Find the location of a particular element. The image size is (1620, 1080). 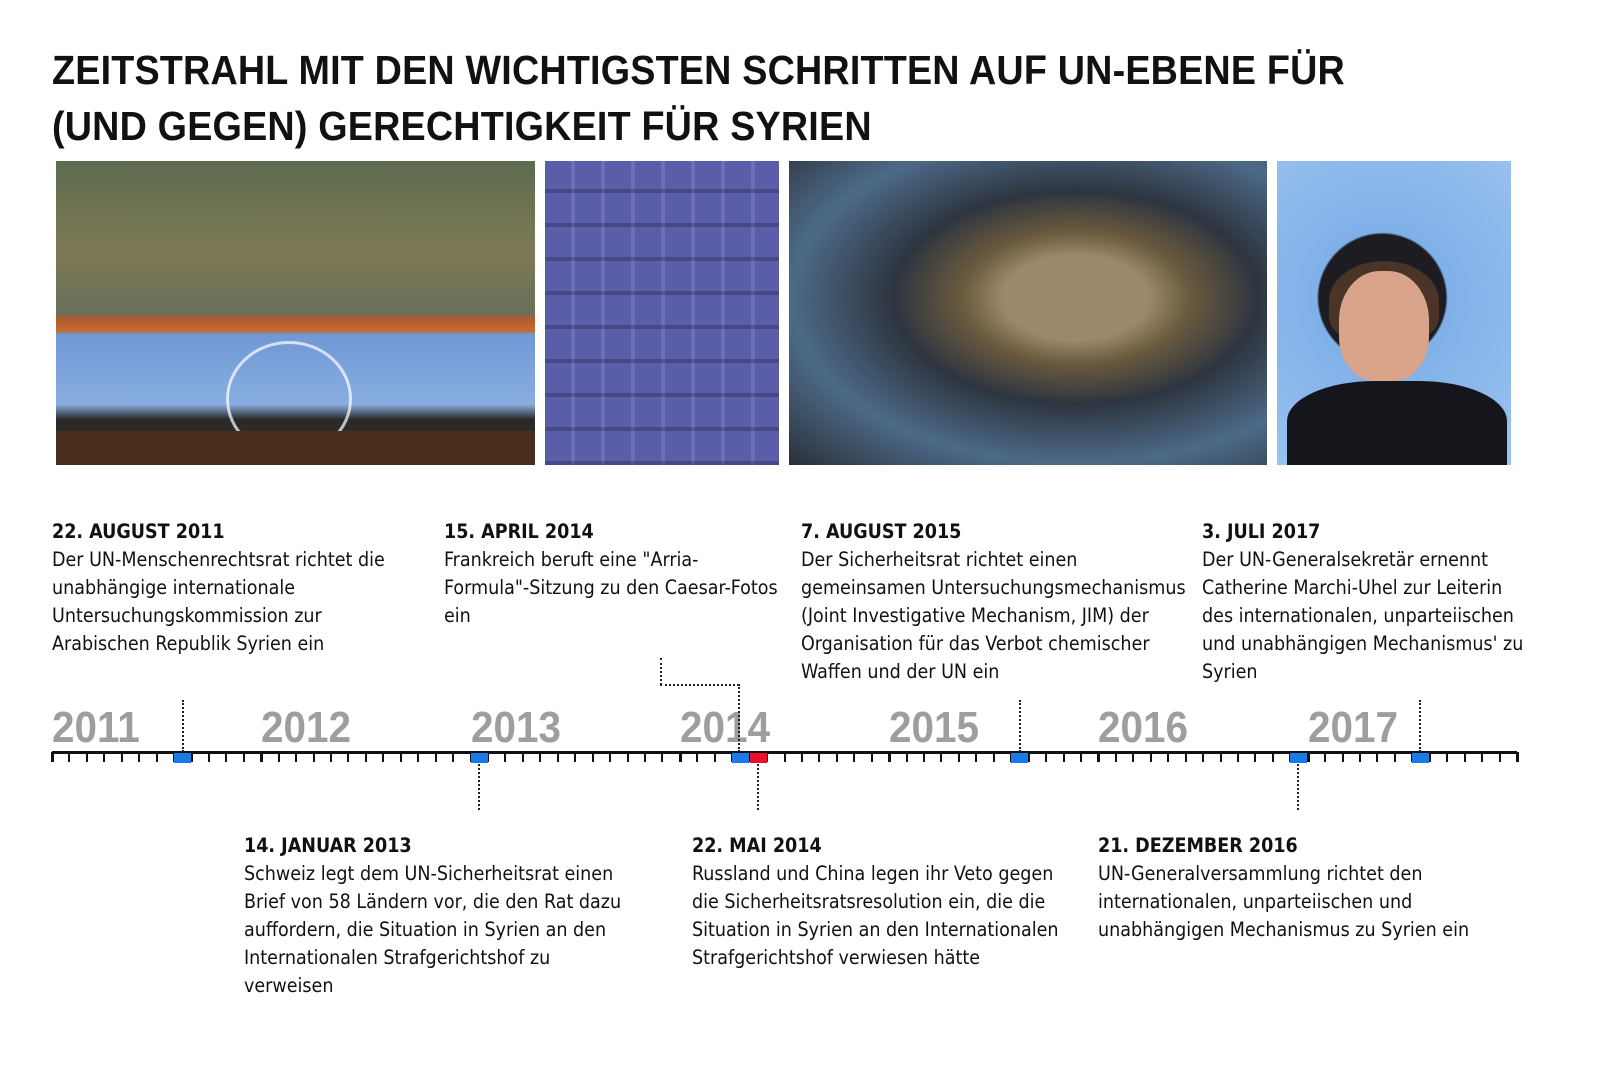

photo-press-conference is located at coordinates (295, 313).